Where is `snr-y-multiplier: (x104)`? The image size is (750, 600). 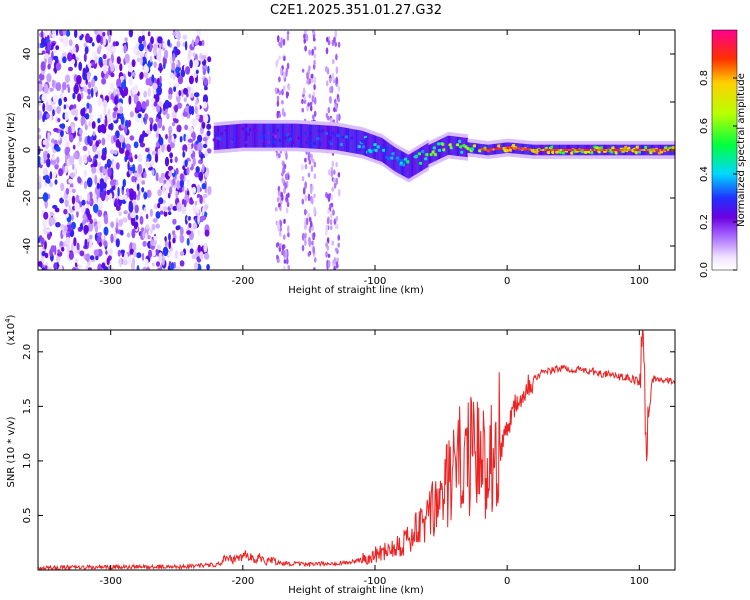
snr-y-multiplier: (x104) is located at coordinates (10, 329).